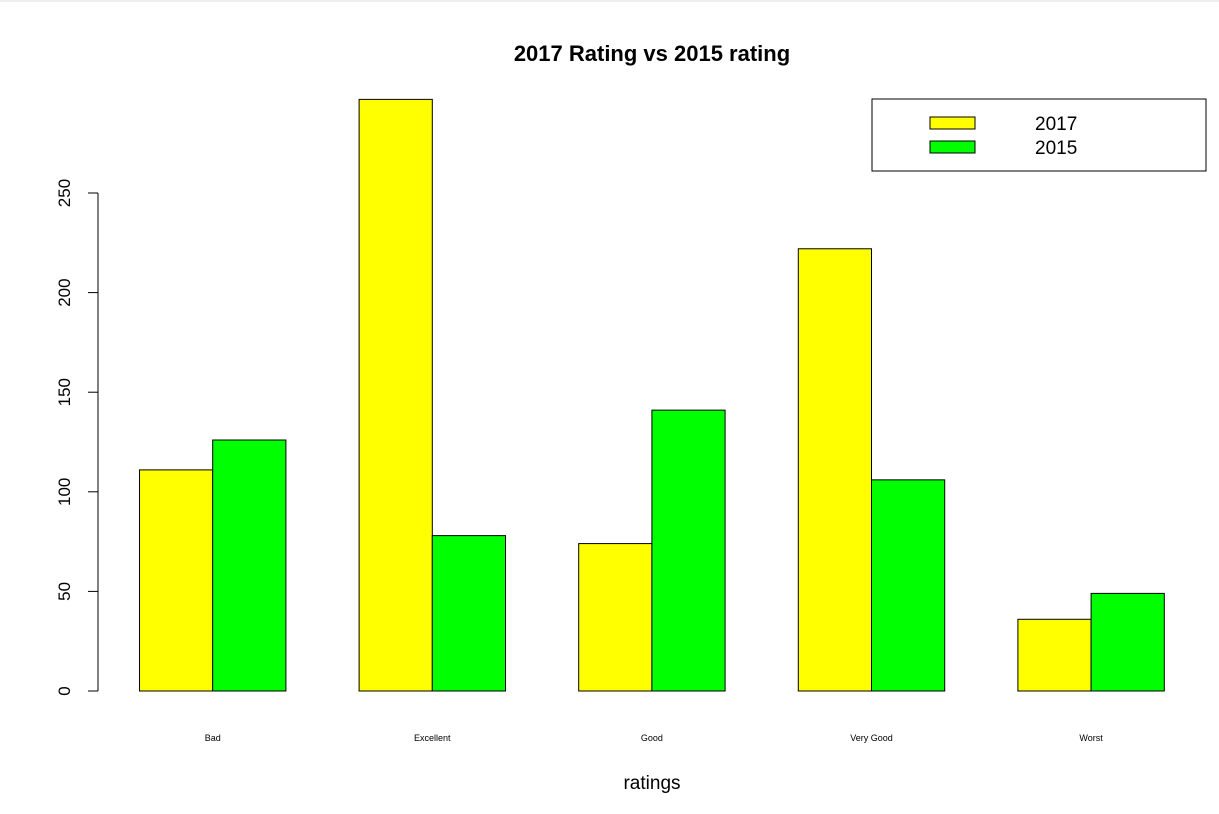 Image resolution: width=1219 pixels, height=814 pixels. Describe the element at coordinates (64, 292) in the screenshot. I see `y-tick-label: 200` at that location.